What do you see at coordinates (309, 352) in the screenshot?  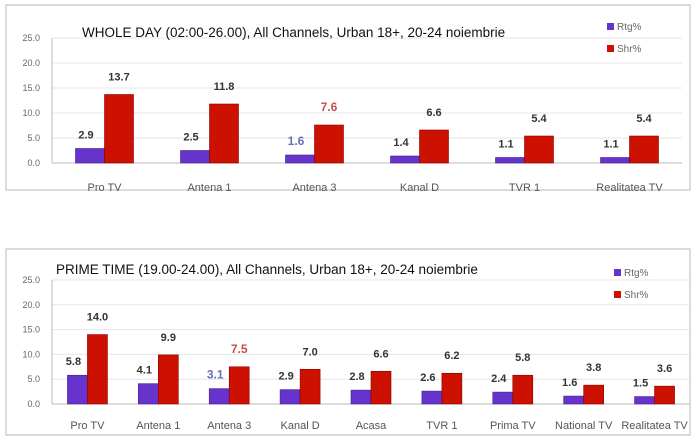 I see `data-label: 7.0` at bounding box center [309, 352].